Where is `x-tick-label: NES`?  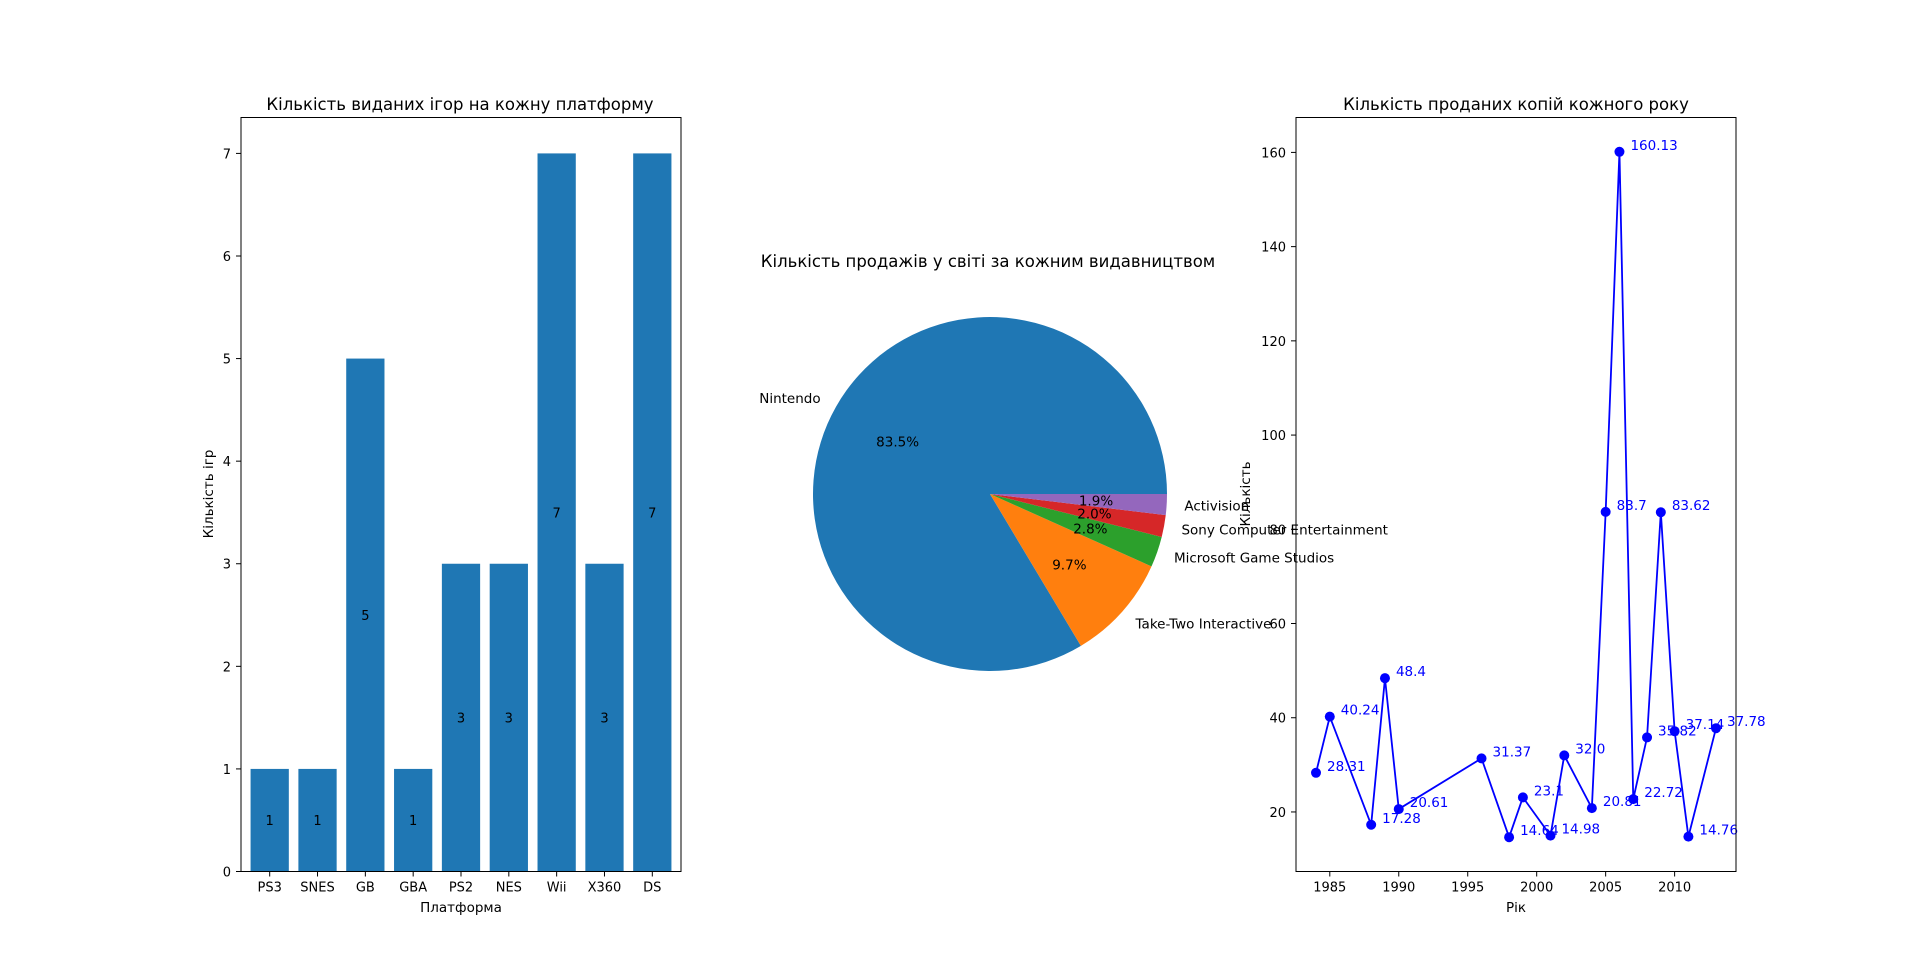
x-tick-label: NES is located at coordinates (509, 888).